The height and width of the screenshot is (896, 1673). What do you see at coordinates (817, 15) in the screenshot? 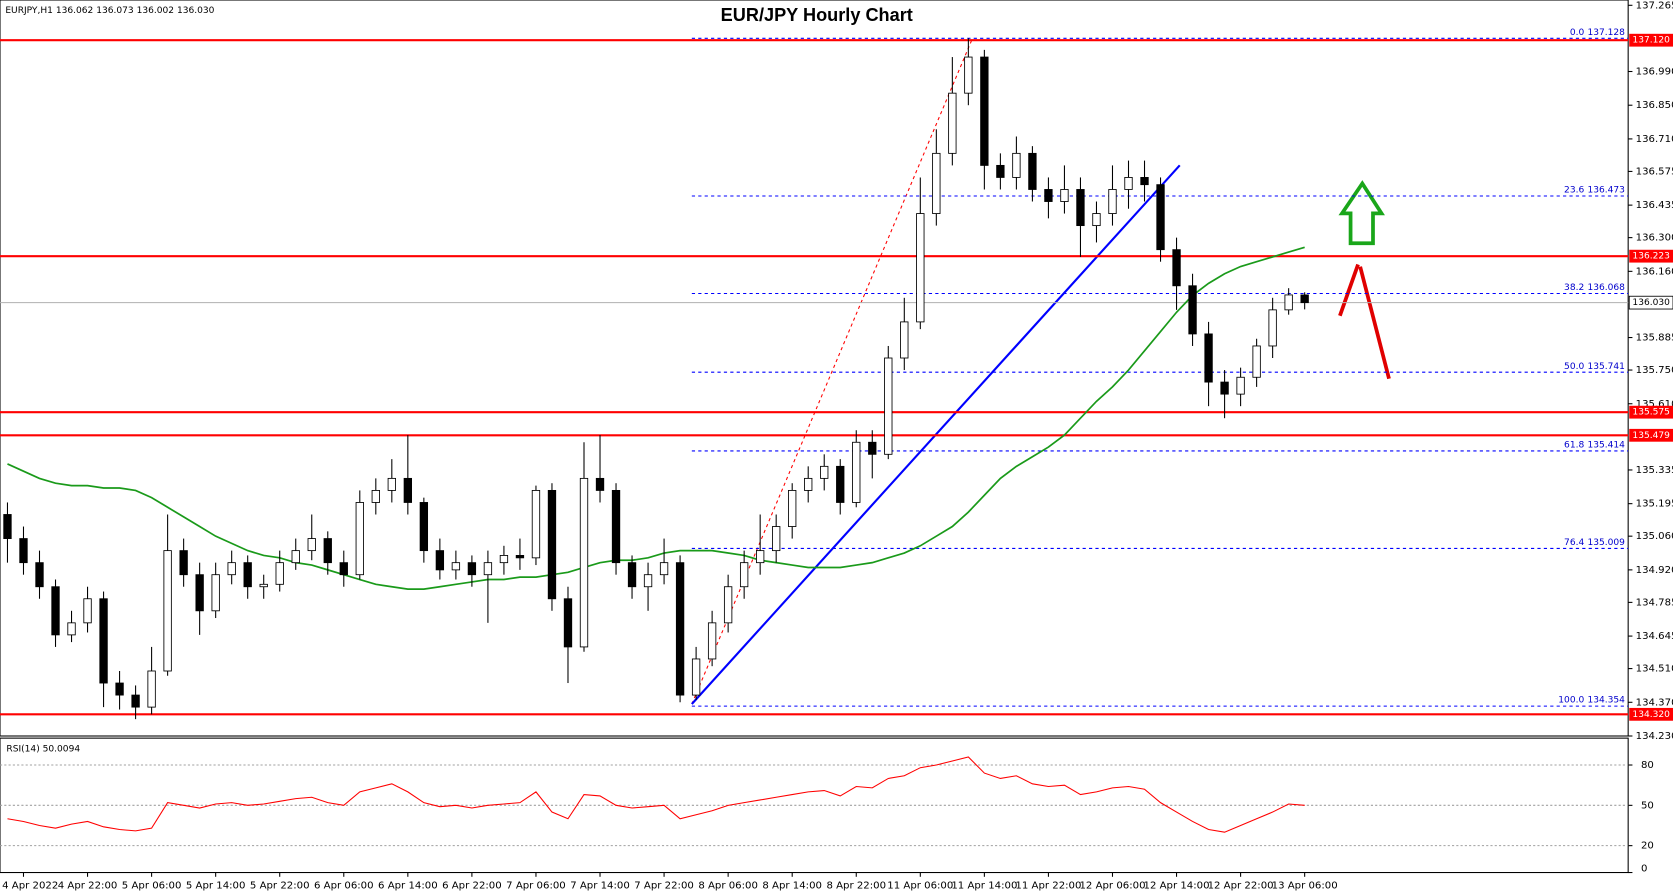
I see `chart-title: EUR/JPY Hourly Chart` at bounding box center [817, 15].